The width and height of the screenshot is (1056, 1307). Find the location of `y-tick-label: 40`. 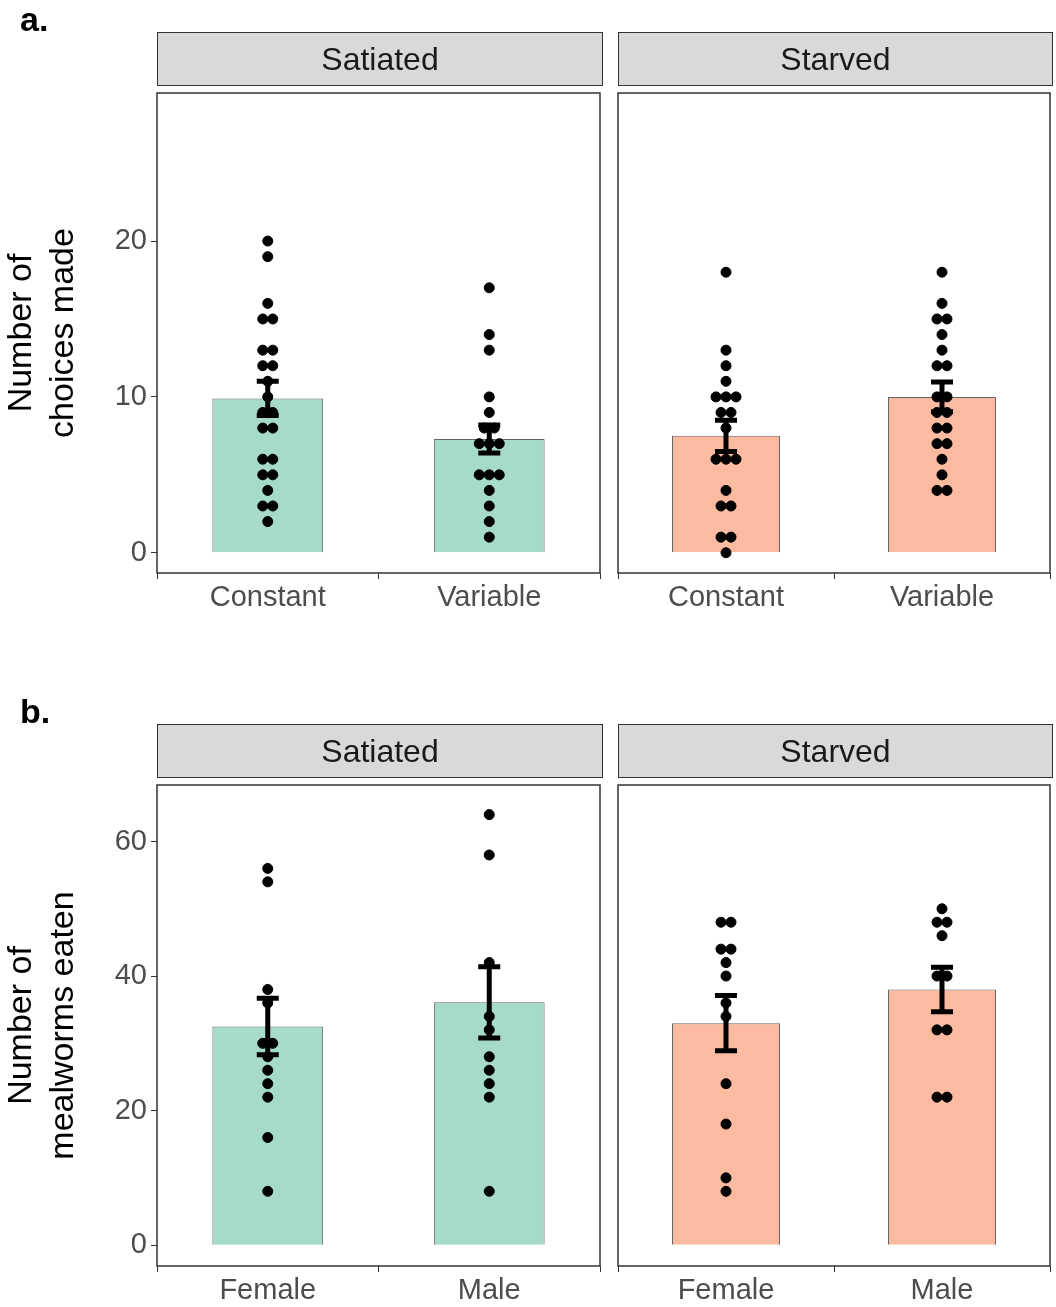

y-tick-label: 40 is located at coordinates (130, 974).